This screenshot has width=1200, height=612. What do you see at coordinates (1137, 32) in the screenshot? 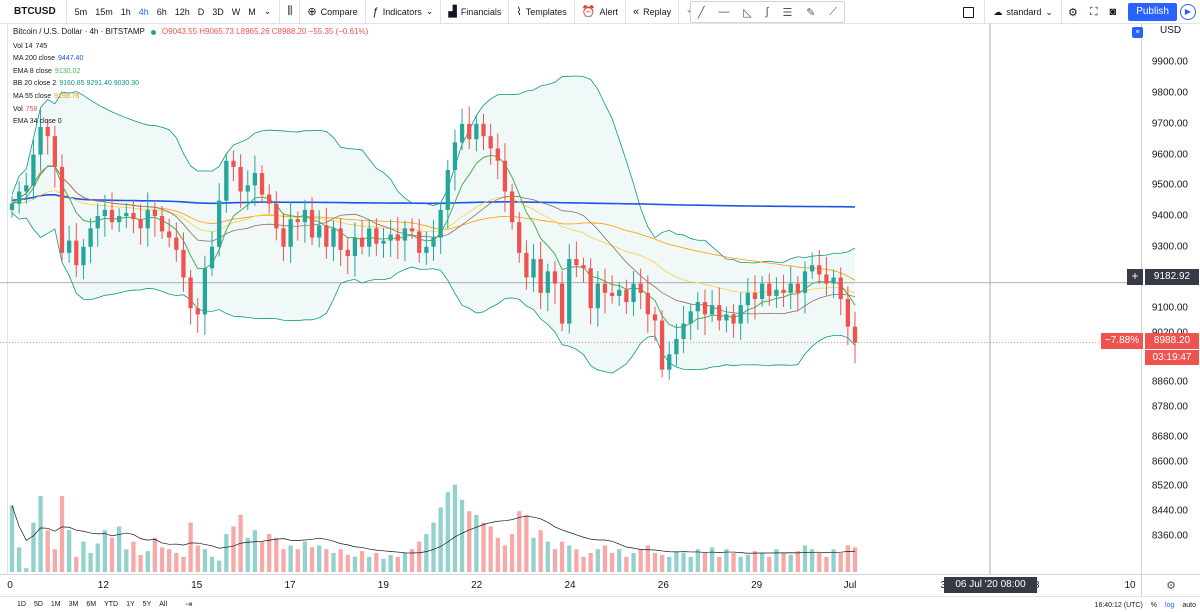
I see `currency-toggle-icon: ≡` at bounding box center [1137, 32].